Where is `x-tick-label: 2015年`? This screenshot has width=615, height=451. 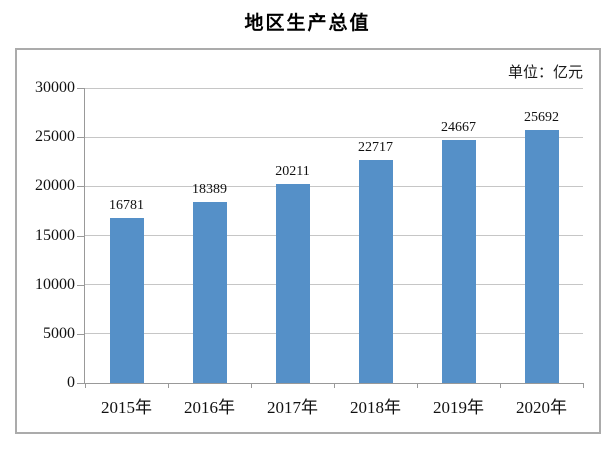 x-tick-label: 2015年 is located at coordinates (126, 407).